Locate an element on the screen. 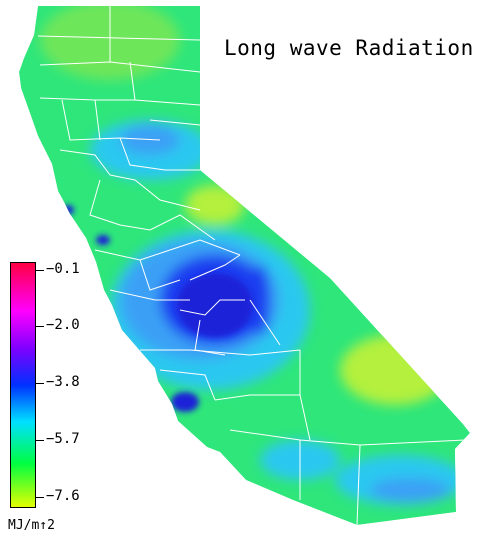 The height and width of the screenshot is (550, 500). legend-tick-label: −5.7 is located at coordinates (63, 439).